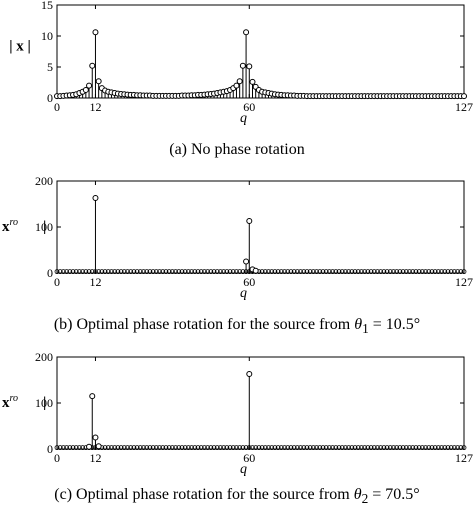 This screenshot has height=511, width=474. I want to click on y-axis-label-bar: |, so click(44, 403).